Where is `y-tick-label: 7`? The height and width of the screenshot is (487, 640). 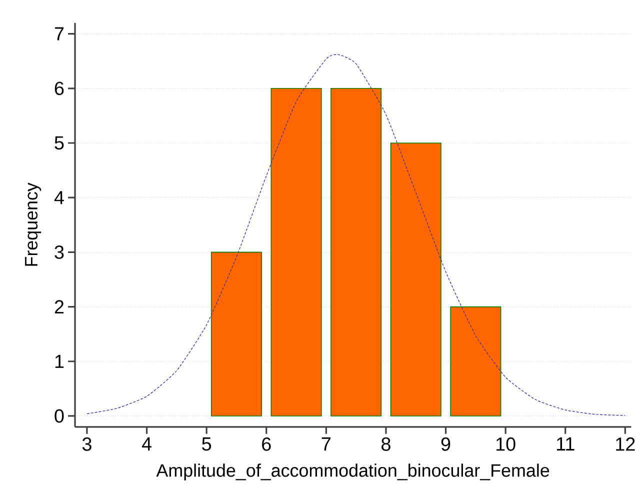 y-tick-label: 7 is located at coordinates (59, 33).